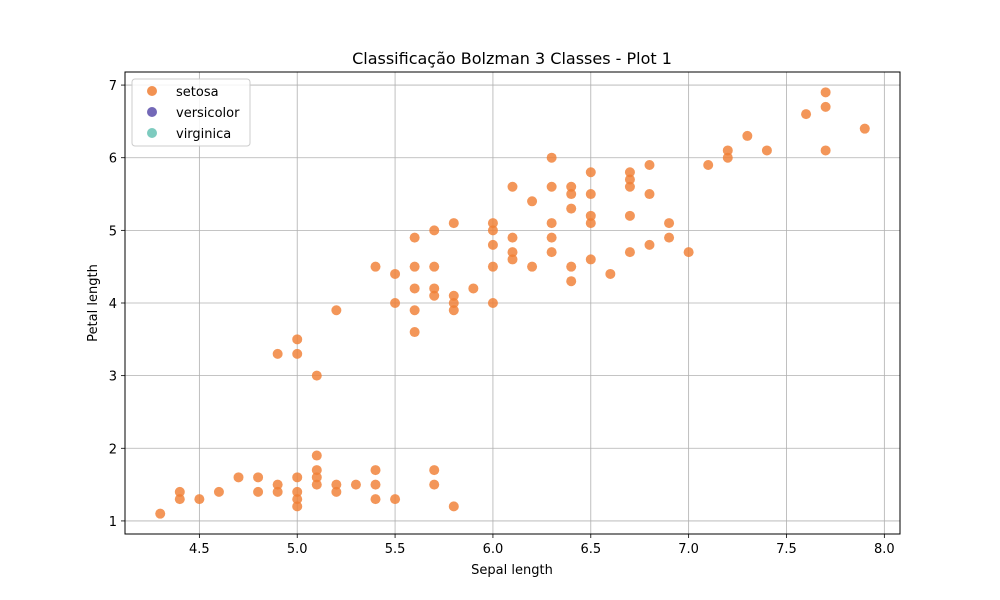 The image size is (1000, 600). Describe the element at coordinates (113, 377) in the screenshot. I see `y-tick-label: 3` at that location.